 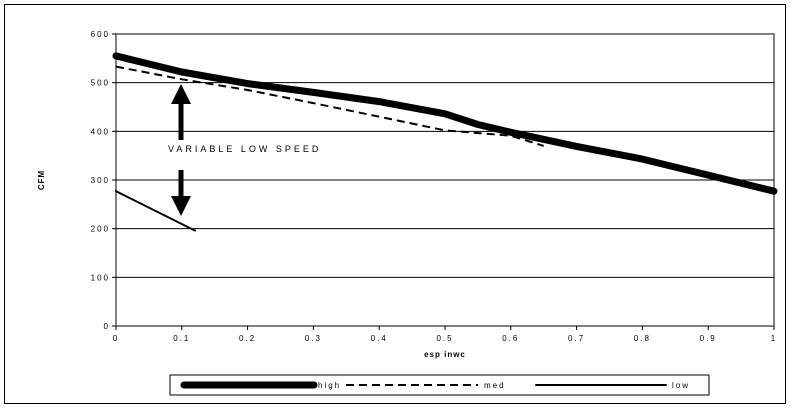 What do you see at coordinates (445, 354) in the screenshot?
I see `x-axis-label: esp inwc` at bounding box center [445, 354].